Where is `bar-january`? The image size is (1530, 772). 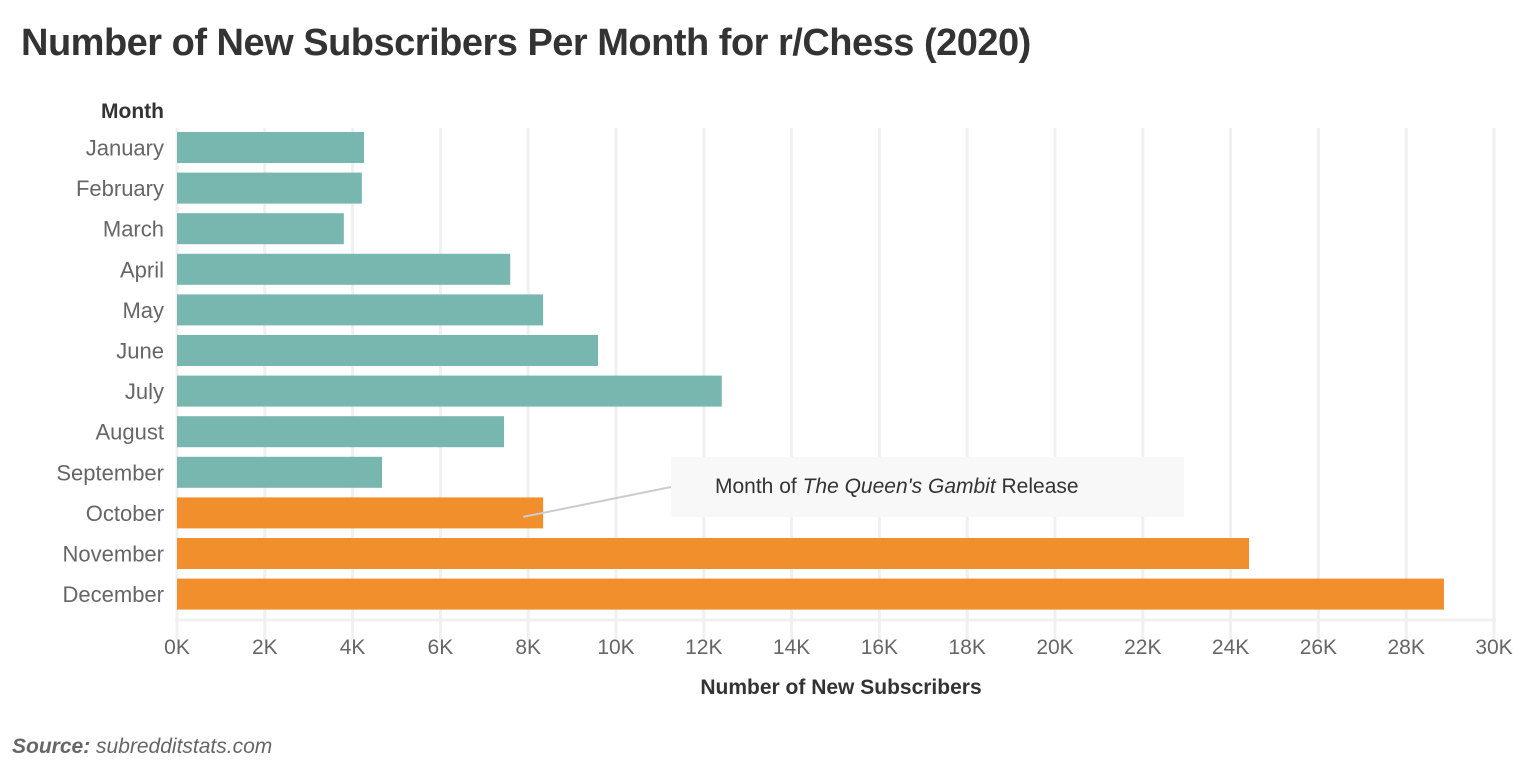
bar-january is located at coordinates (271, 147).